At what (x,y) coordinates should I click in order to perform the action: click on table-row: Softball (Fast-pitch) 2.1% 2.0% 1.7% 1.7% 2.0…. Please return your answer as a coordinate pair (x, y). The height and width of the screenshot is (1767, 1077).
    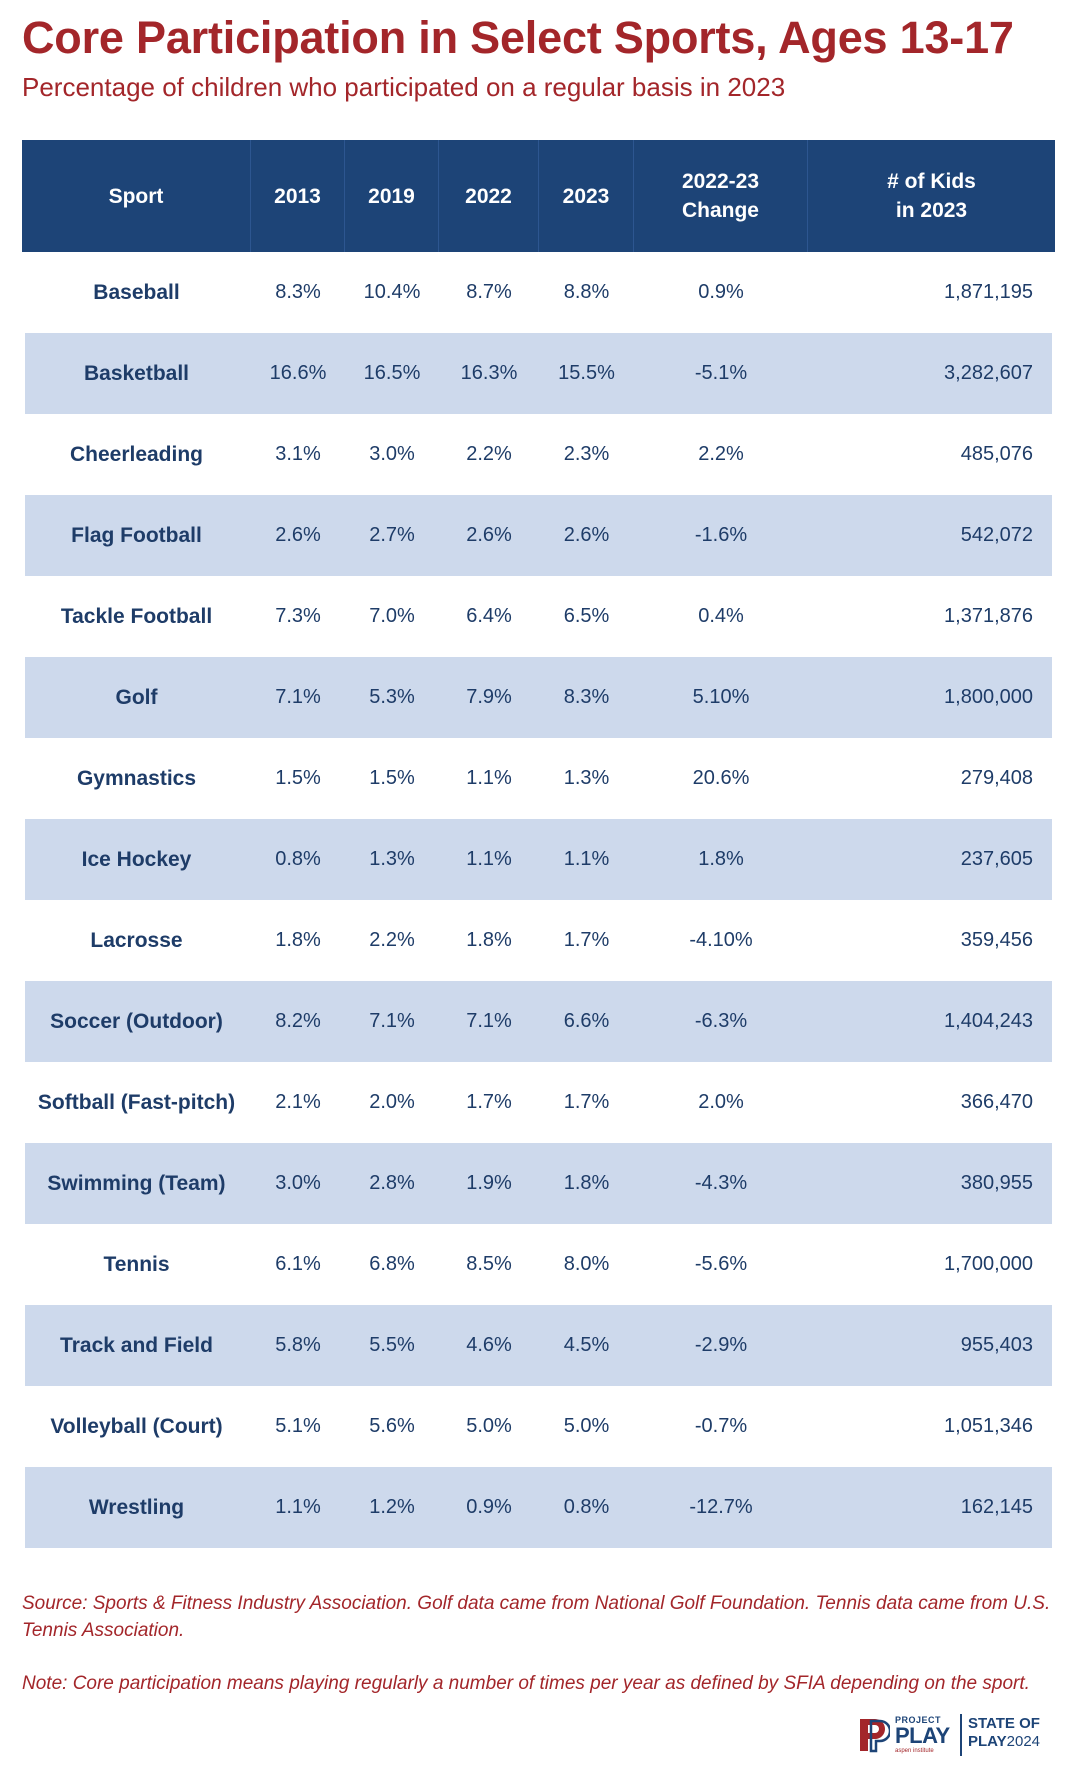
    Looking at the image, I should click on (538, 1102).